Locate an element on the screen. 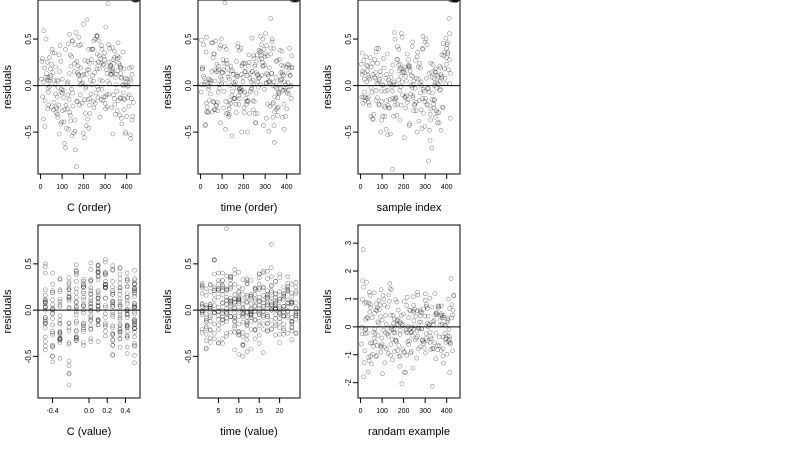 The image size is (800, 450). plot-frame is located at coordinates (89, 87).